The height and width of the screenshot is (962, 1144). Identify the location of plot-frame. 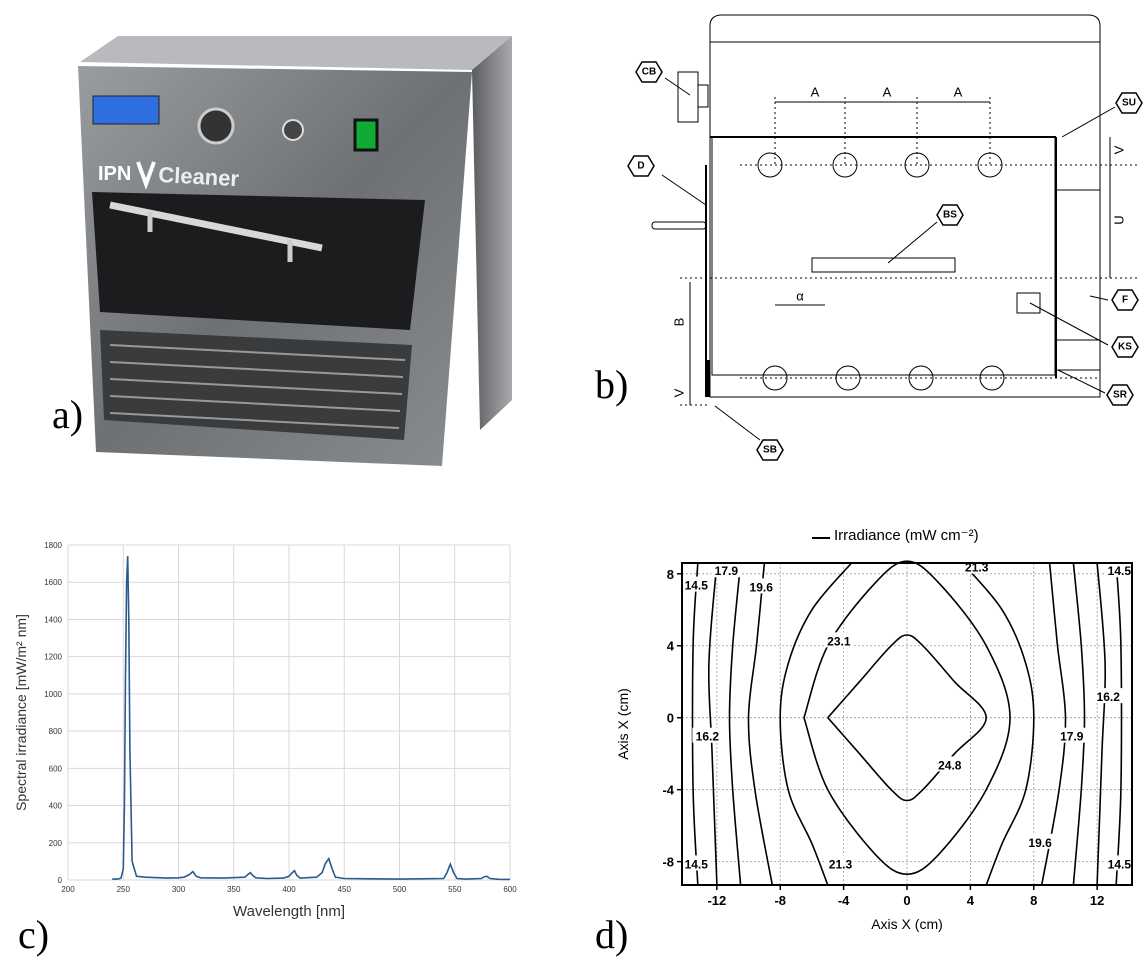
(907, 724).